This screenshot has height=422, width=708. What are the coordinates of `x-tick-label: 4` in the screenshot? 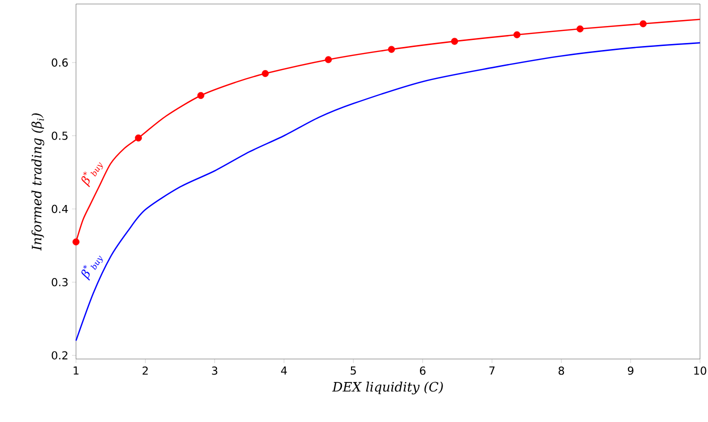 It's located at (284, 370).